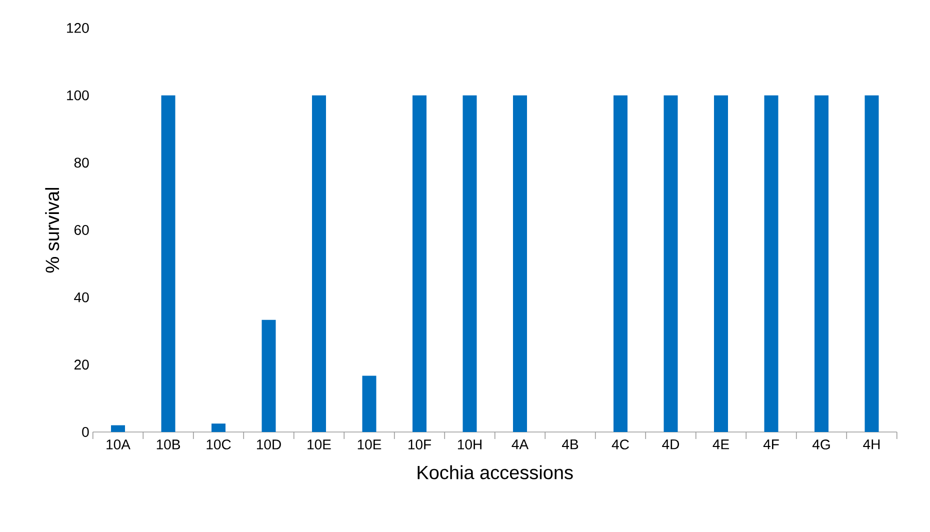  I want to click on x-tick-label: 10A, so click(118, 445).